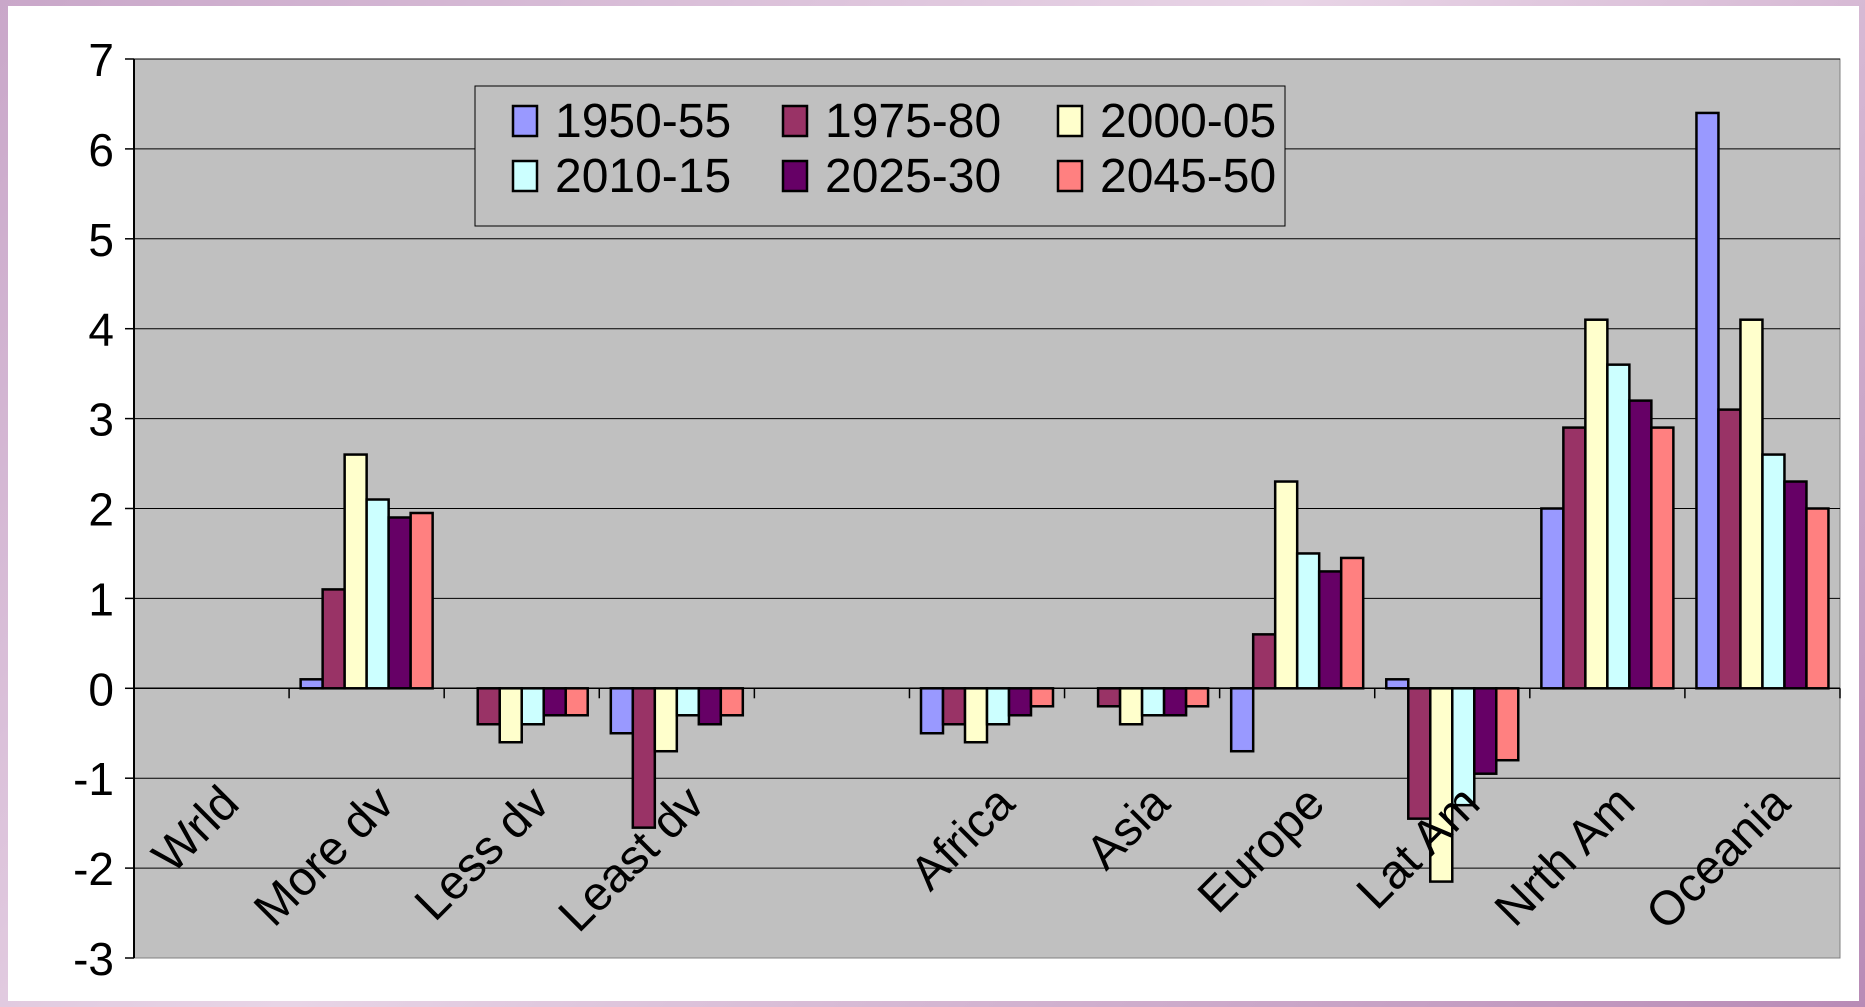 The image size is (1865, 1007). I want to click on y-tick-label: 5, so click(101, 240).